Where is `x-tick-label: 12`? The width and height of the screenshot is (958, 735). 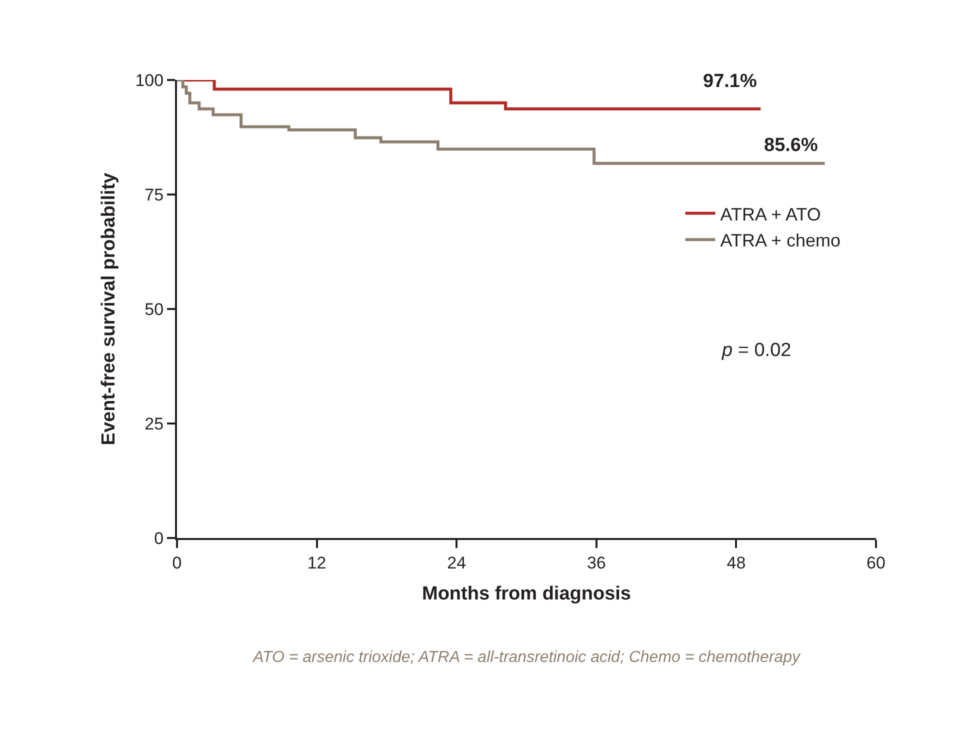
x-tick-label: 12 is located at coordinates (316, 562).